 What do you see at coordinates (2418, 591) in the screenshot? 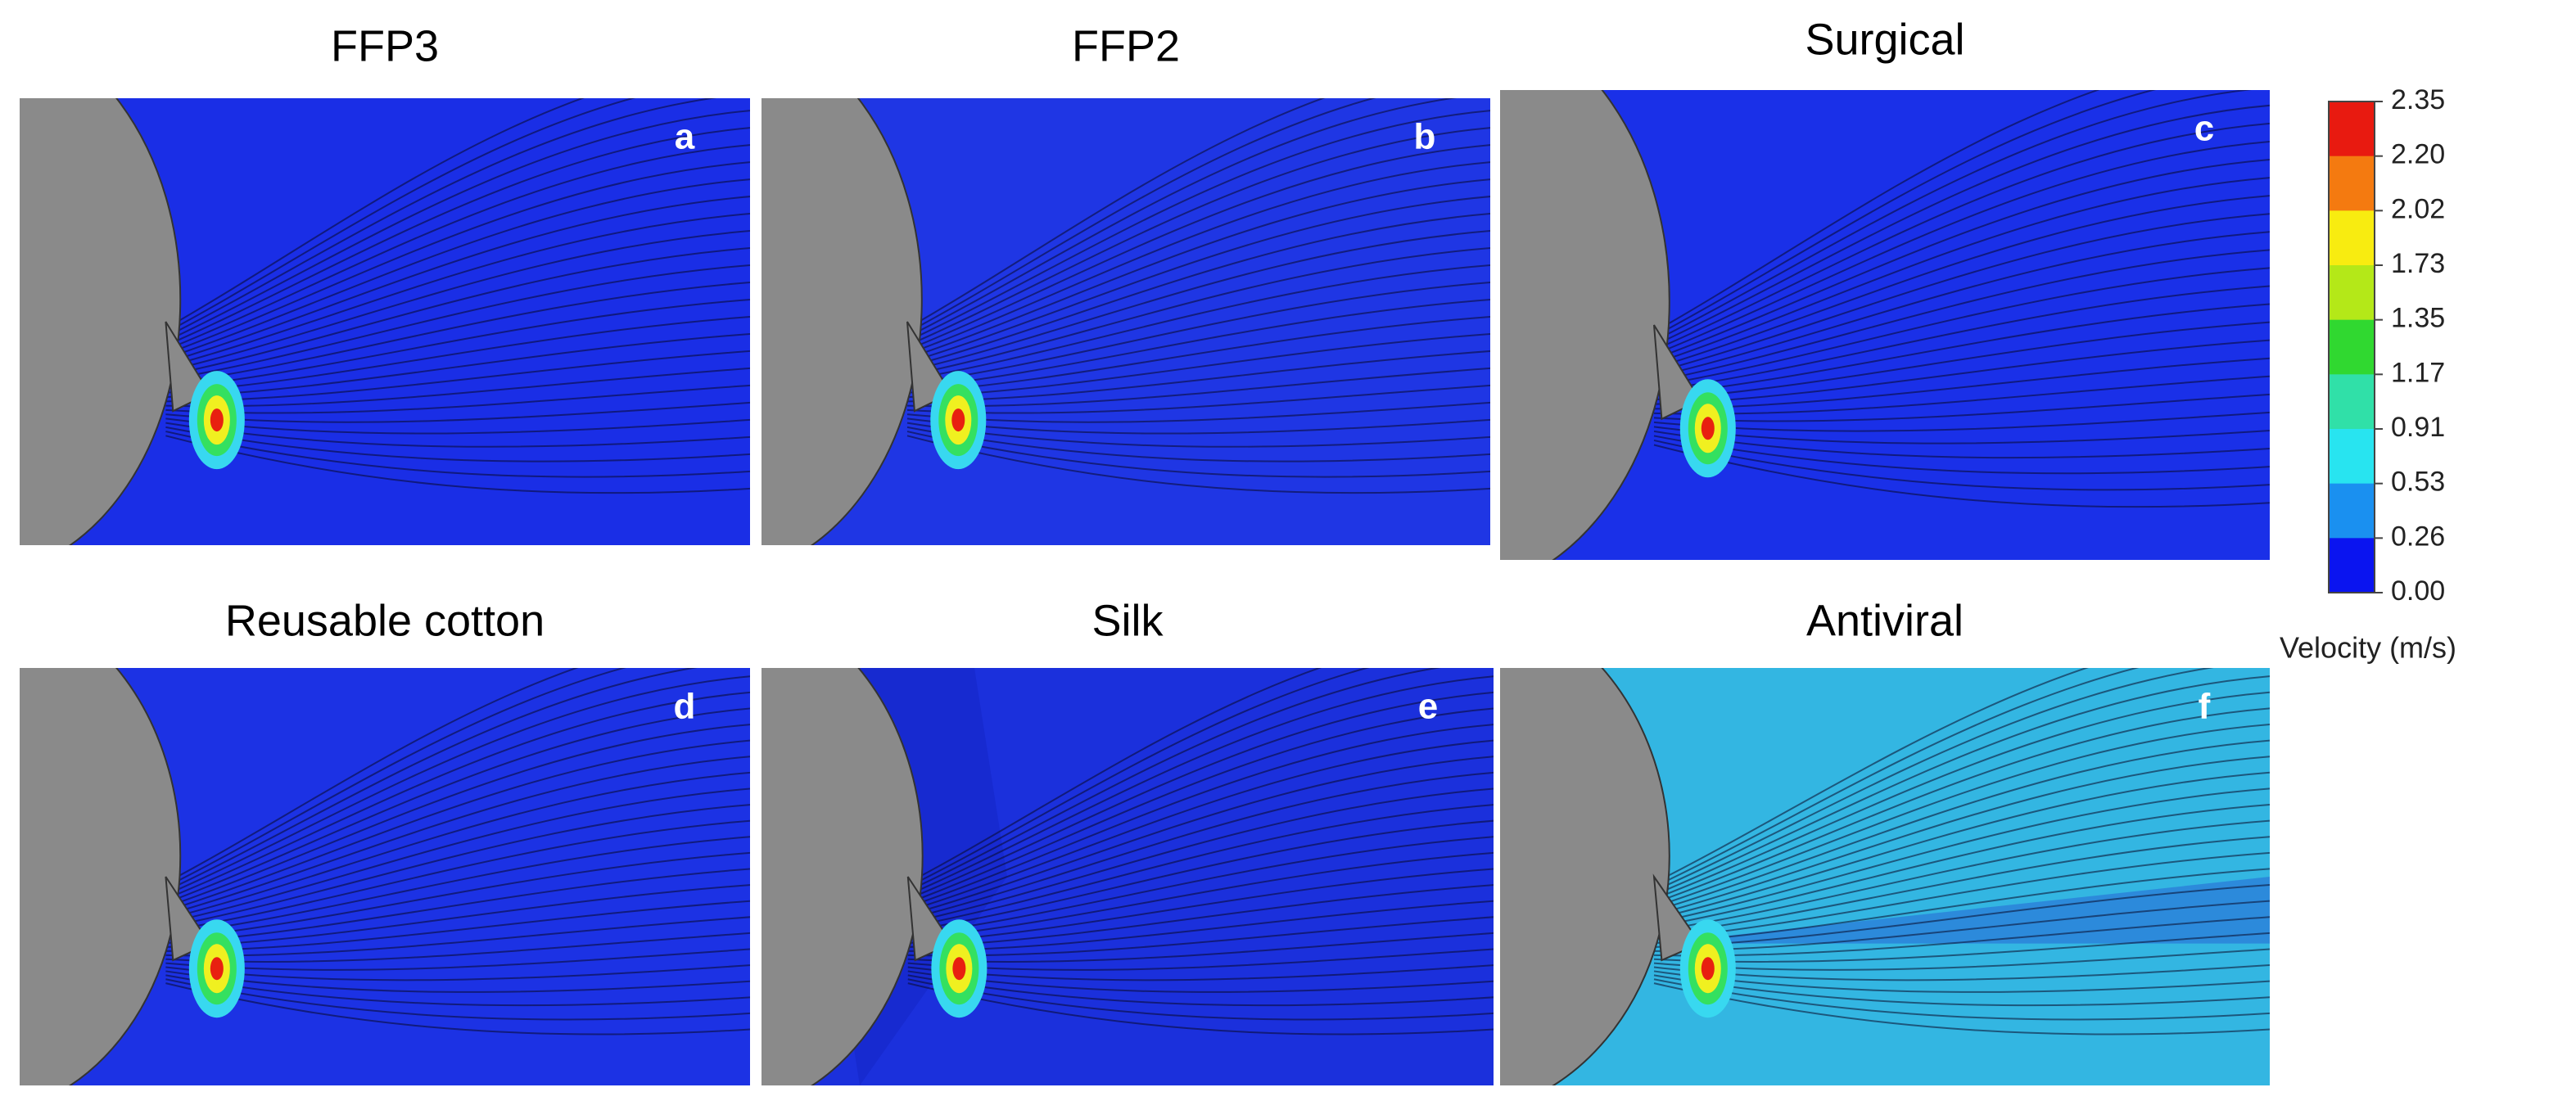
I see `colorbar-tick-label: 0.00` at bounding box center [2418, 591].